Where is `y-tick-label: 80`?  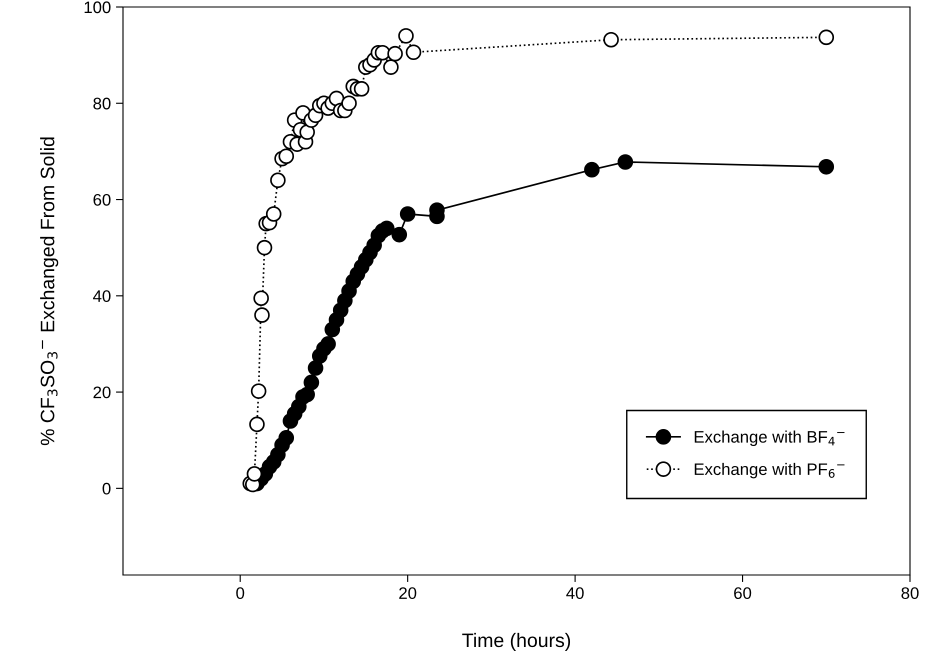
y-tick-label: 80 is located at coordinates (102, 104).